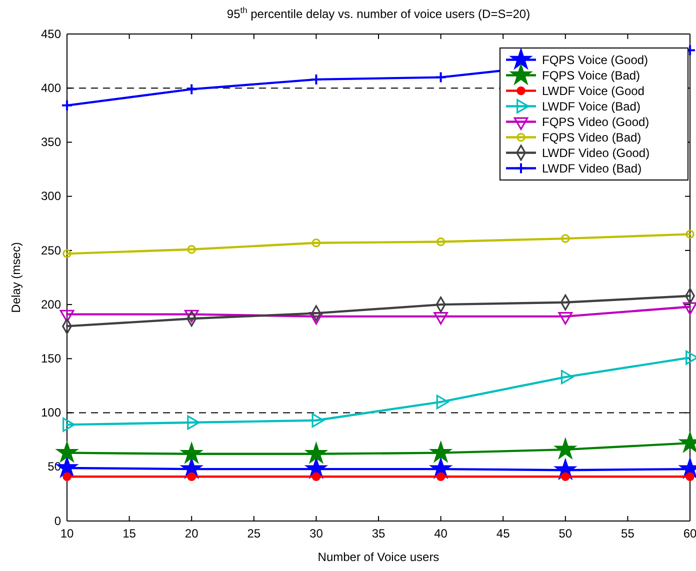 Image resolution: width=696 pixels, height=571 pixels. I want to click on legend-label: FQPS Voice (Good), so click(595, 59).